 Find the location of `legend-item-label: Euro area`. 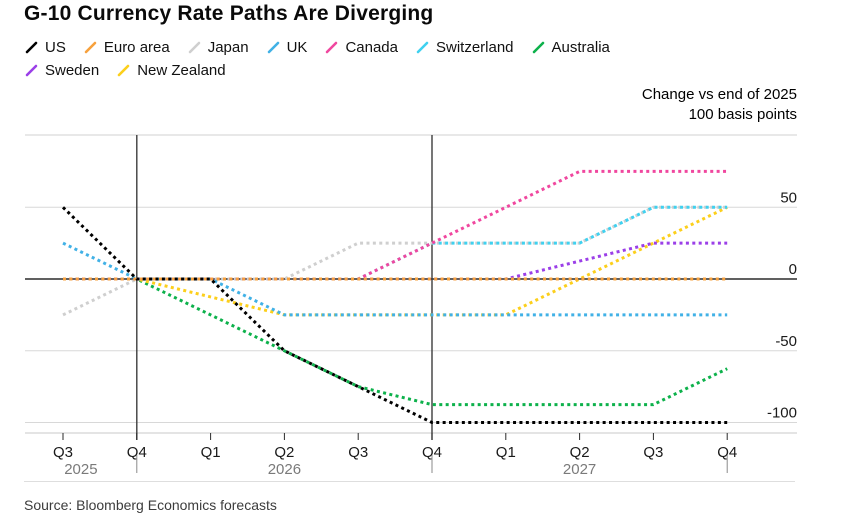

legend-item-label: Euro area is located at coordinates (136, 47).